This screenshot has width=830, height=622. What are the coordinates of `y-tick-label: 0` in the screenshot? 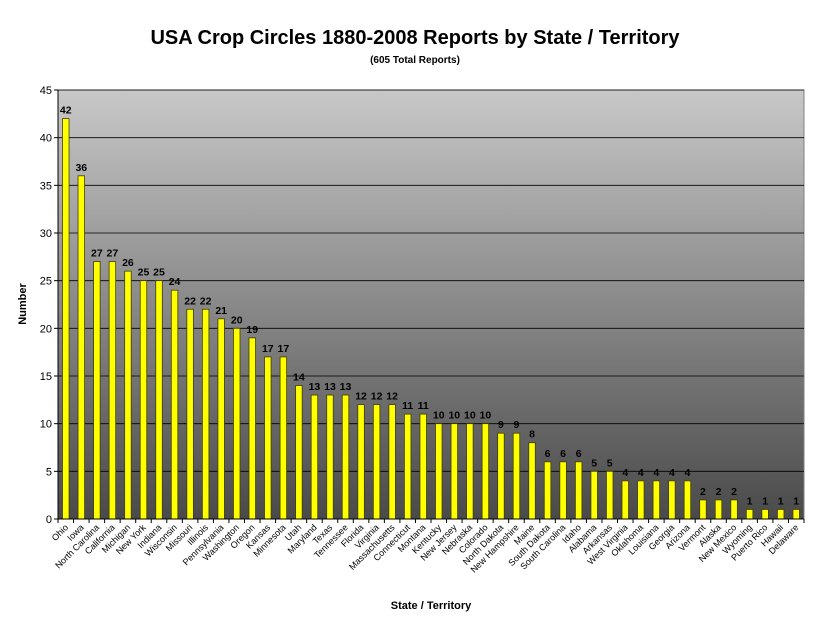 It's located at (49, 520).